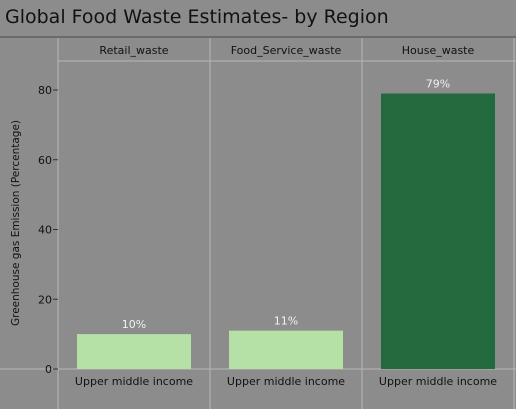 The width and height of the screenshot is (516, 409). What do you see at coordinates (45, 160) in the screenshot?
I see `y-tick-label: 60` at bounding box center [45, 160].